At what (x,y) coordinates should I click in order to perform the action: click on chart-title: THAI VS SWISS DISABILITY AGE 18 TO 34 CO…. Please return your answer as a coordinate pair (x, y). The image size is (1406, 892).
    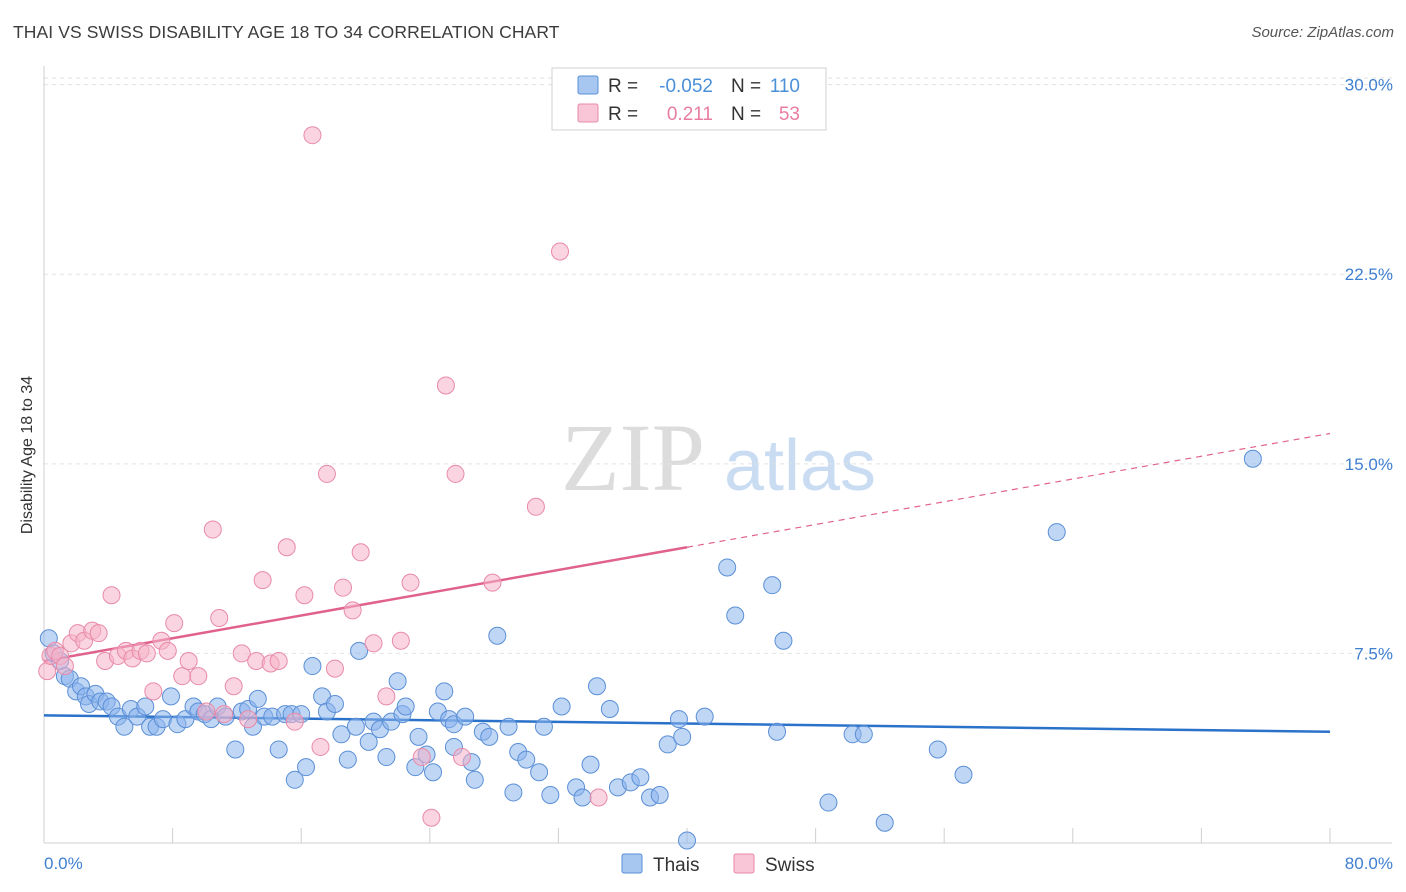
    Looking at the image, I should click on (286, 32).